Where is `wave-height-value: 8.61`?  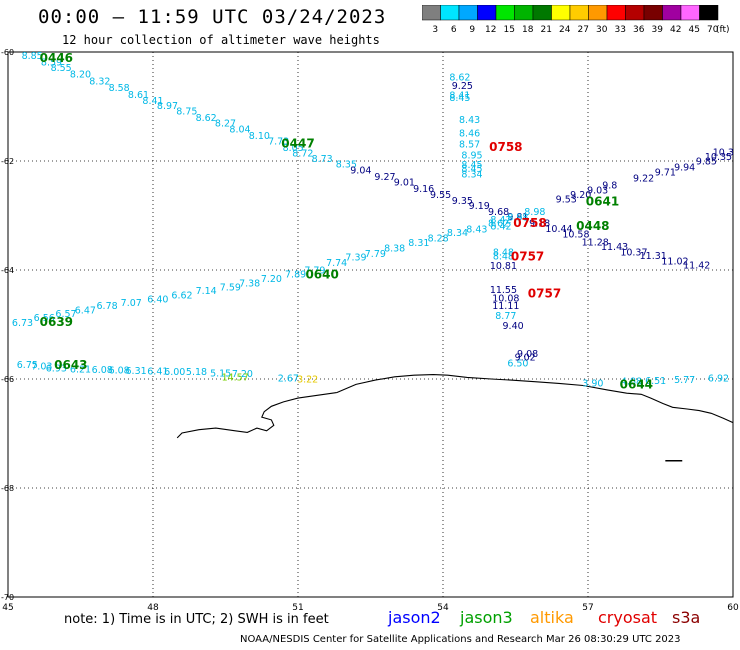 wave-height-value: 8.61 is located at coordinates (138, 95).